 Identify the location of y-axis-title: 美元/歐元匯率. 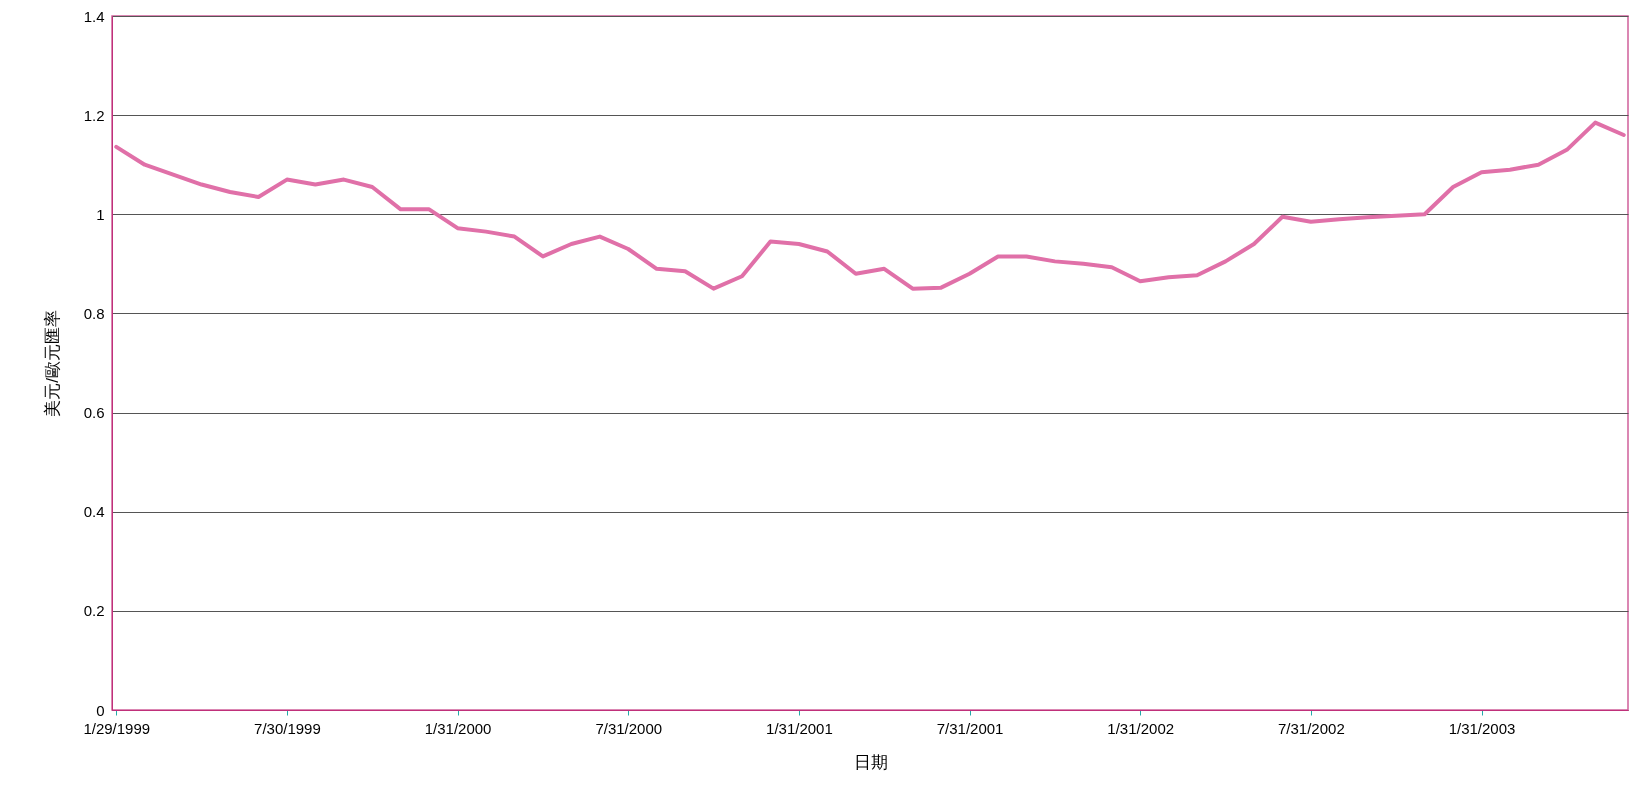
(52, 363).